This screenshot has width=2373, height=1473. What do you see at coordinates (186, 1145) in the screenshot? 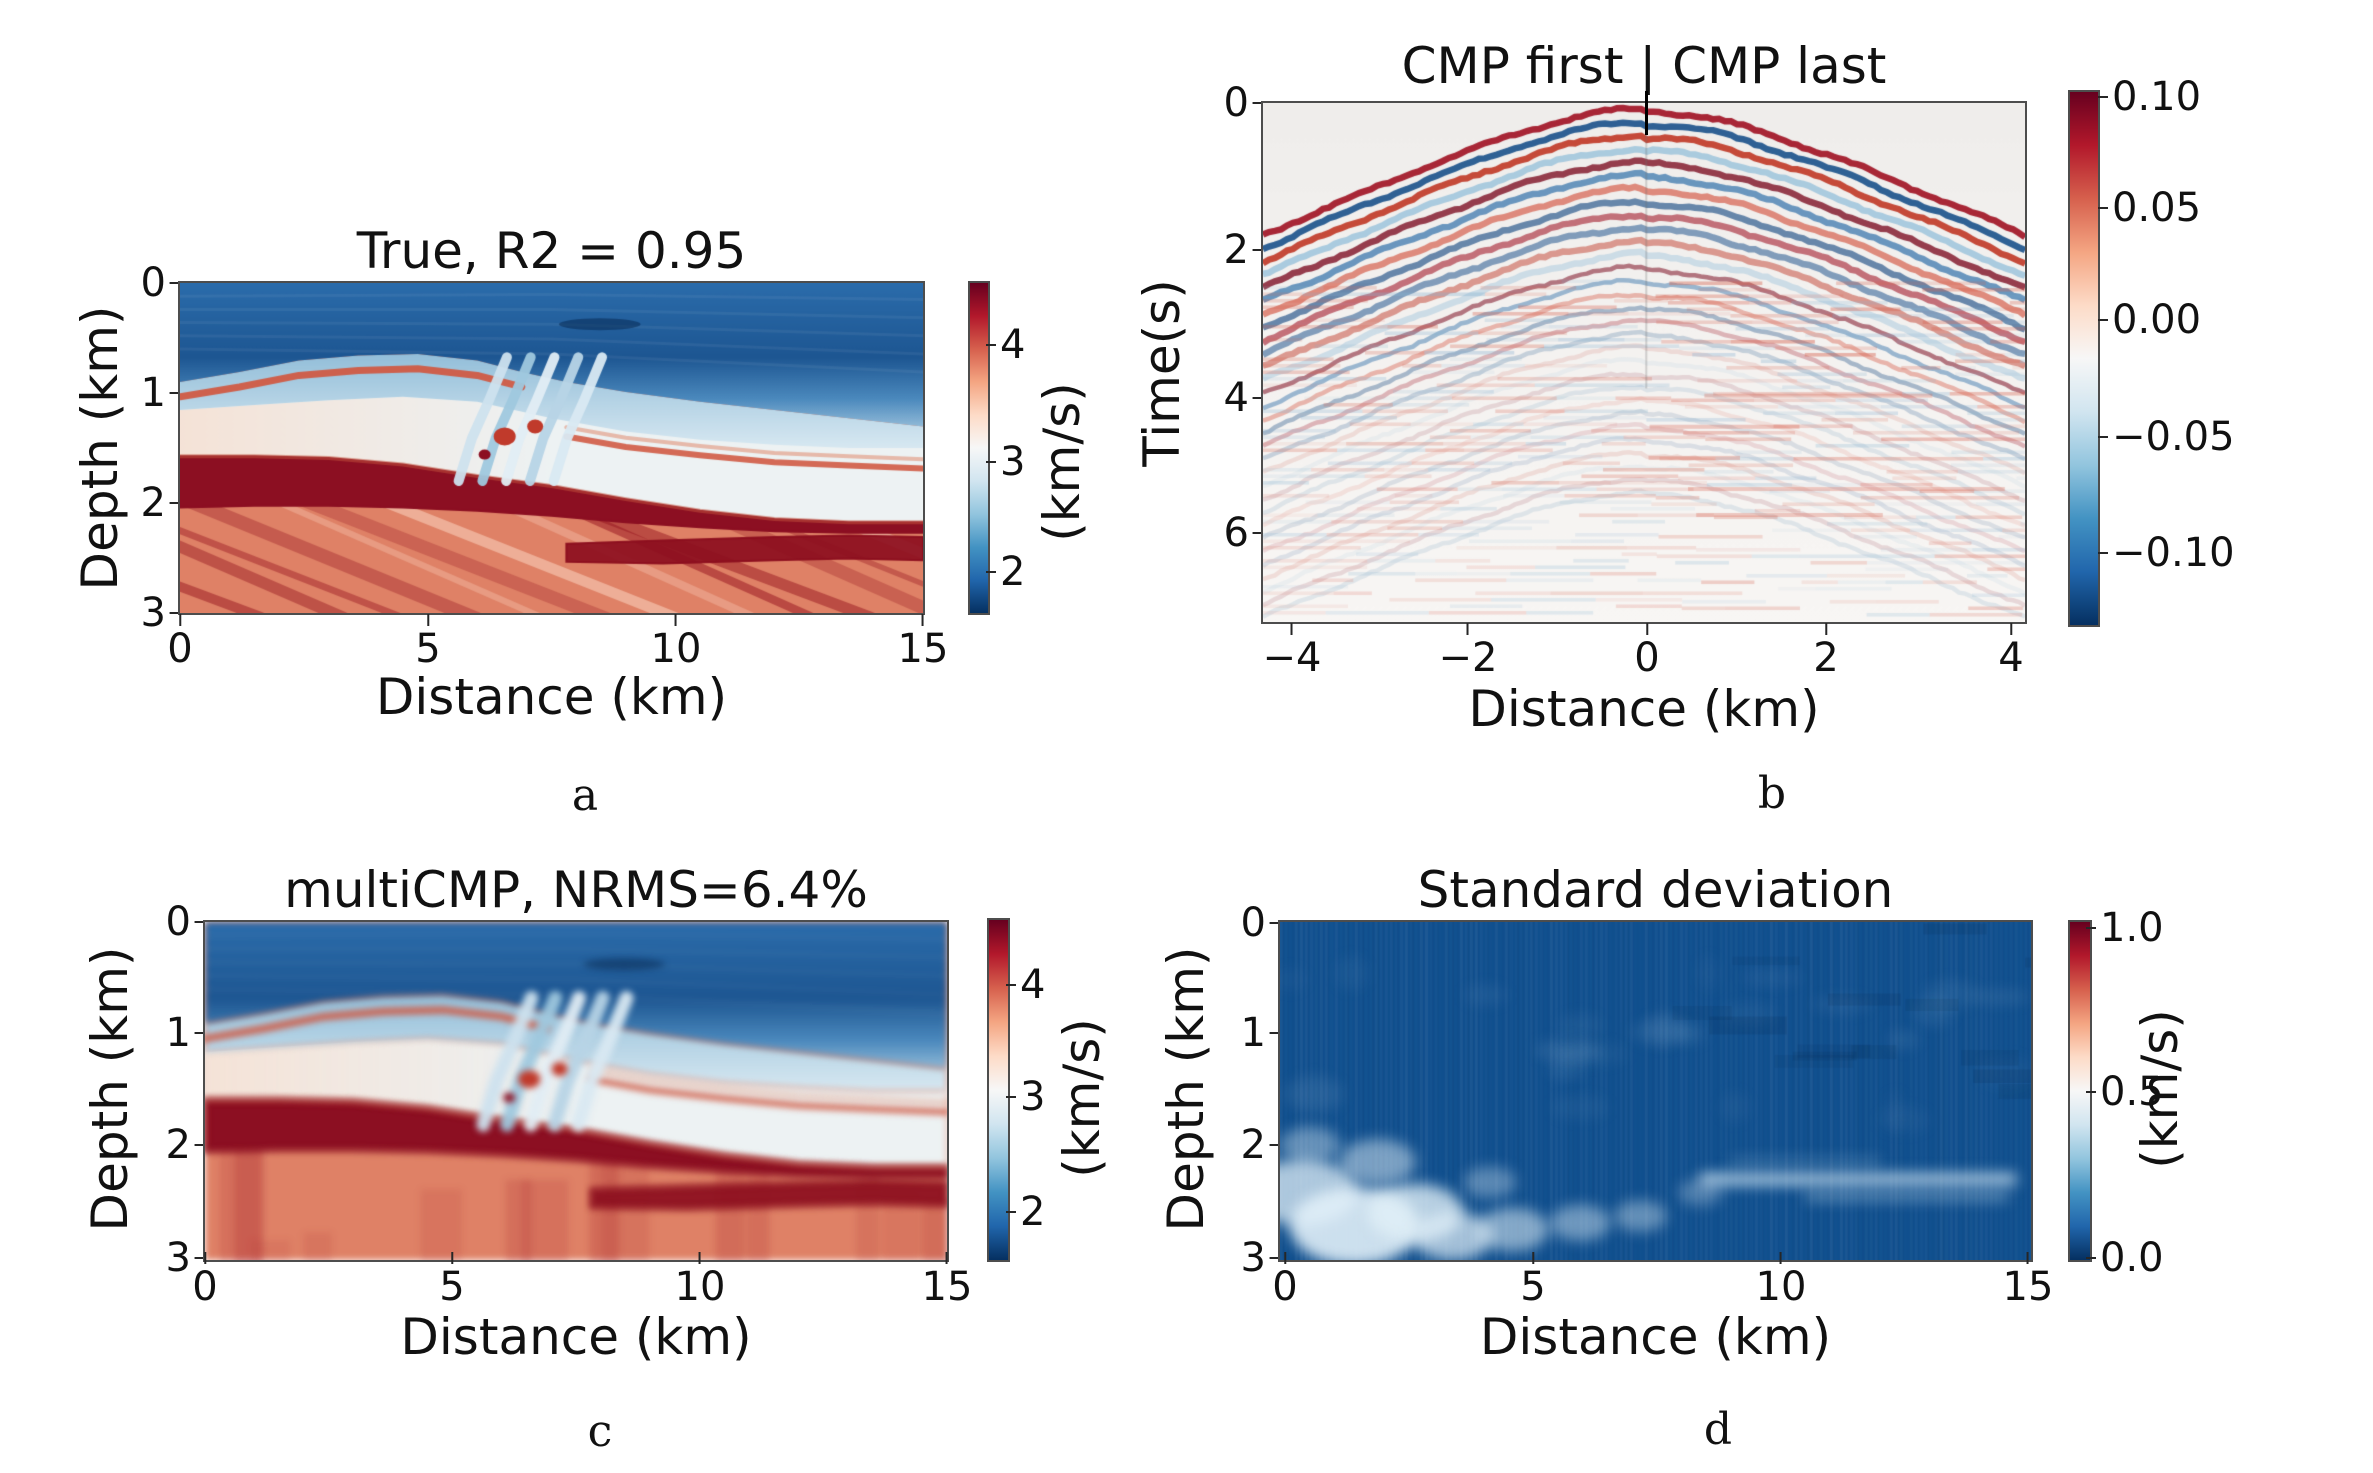
I see `panel-c-ytick-2: 2` at bounding box center [186, 1145].